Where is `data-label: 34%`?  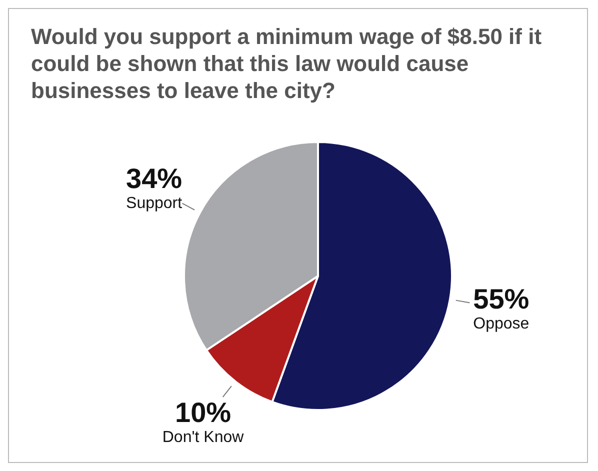
data-label: 34% is located at coordinates (154, 178).